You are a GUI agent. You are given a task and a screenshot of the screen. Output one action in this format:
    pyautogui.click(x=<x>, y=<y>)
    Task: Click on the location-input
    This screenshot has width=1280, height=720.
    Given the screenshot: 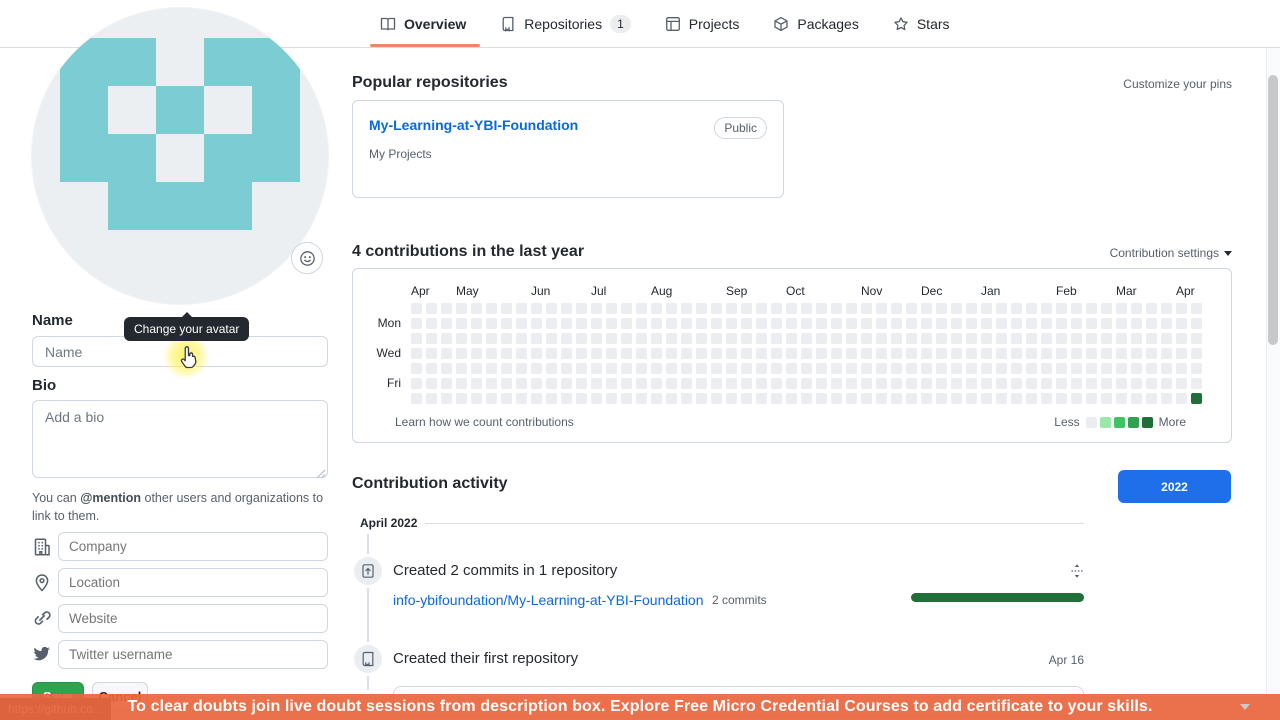 What is the action you would take?
    pyautogui.click(x=193, y=582)
    